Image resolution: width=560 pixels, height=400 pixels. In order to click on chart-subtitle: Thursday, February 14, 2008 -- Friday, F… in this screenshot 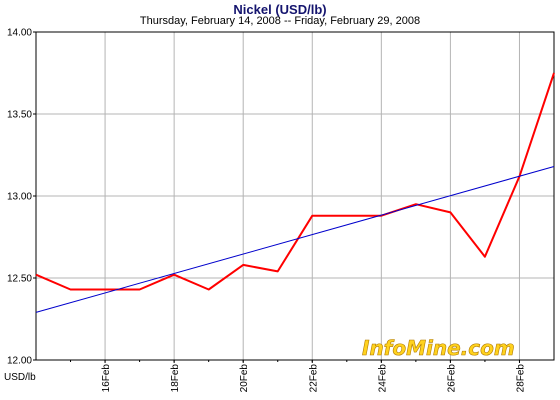, I will do `click(280, 21)`.